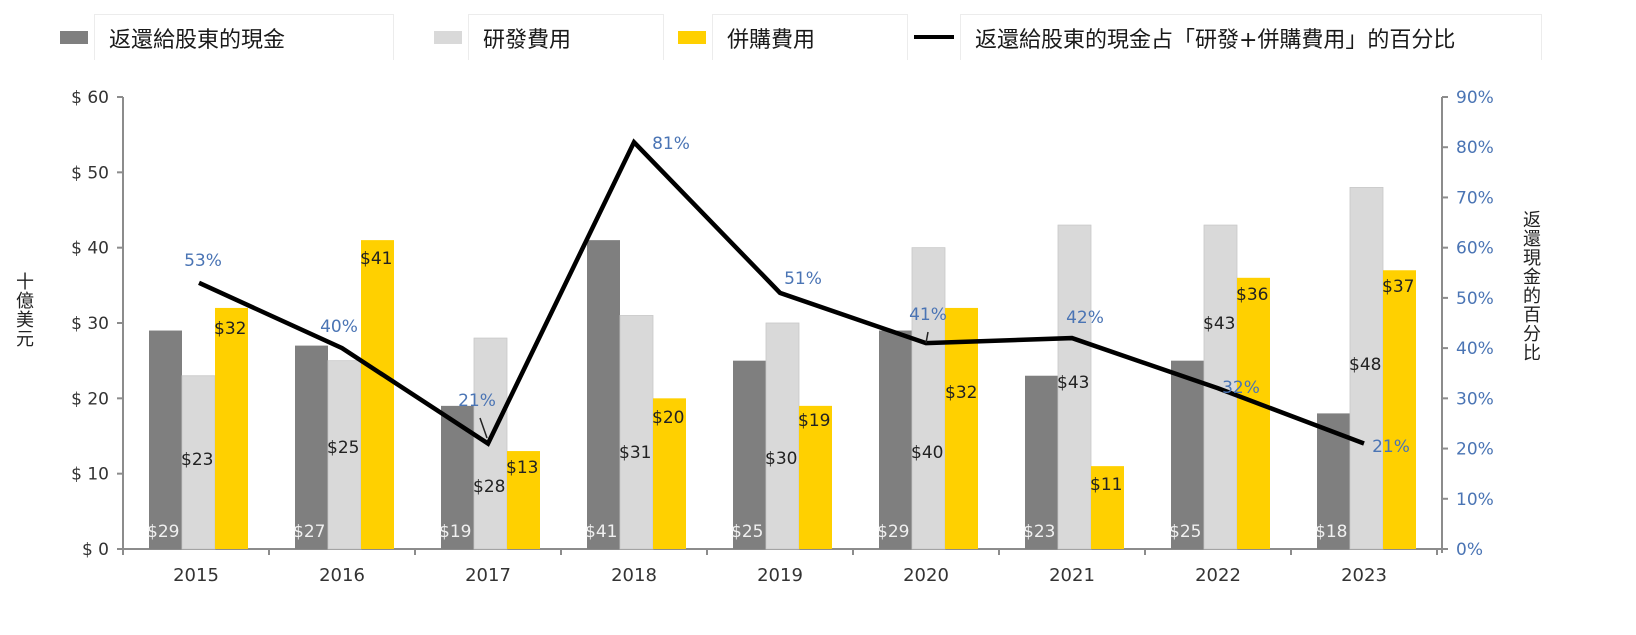 The width and height of the screenshot is (1636, 635). I want to click on legend-label-line: 返還給股東的現金占「研發+併購費用」的百分比, so click(1251, 37).